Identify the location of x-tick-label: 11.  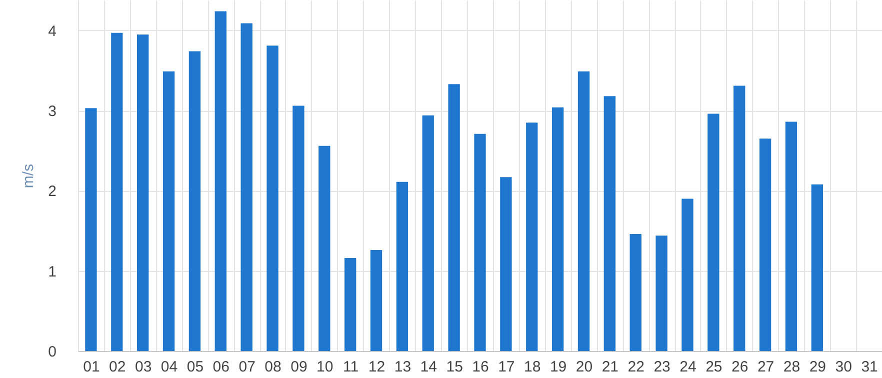
(351, 367).